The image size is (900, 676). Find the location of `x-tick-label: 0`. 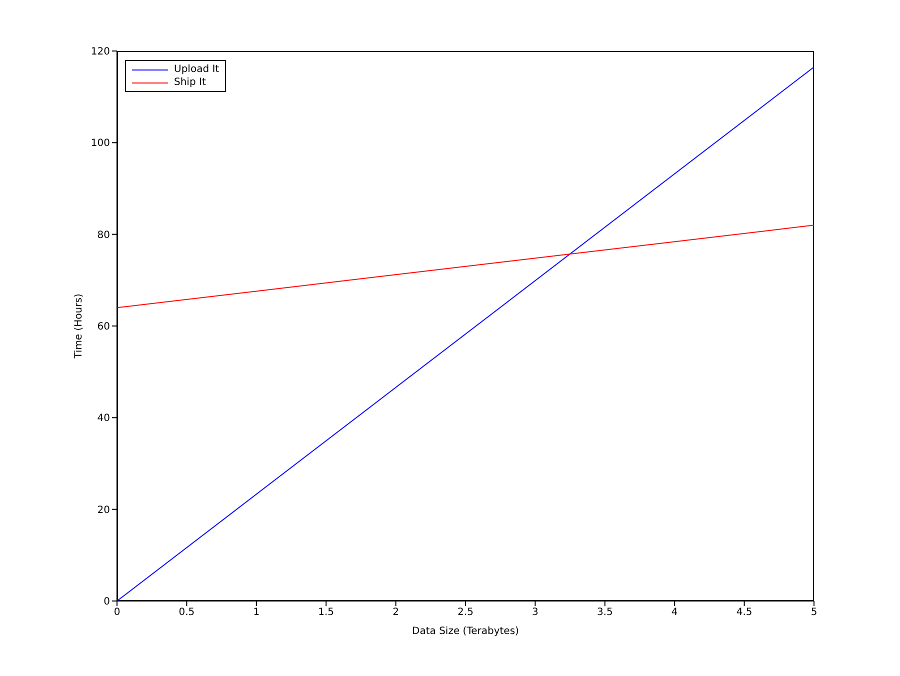

x-tick-label: 0 is located at coordinates (117, 612).